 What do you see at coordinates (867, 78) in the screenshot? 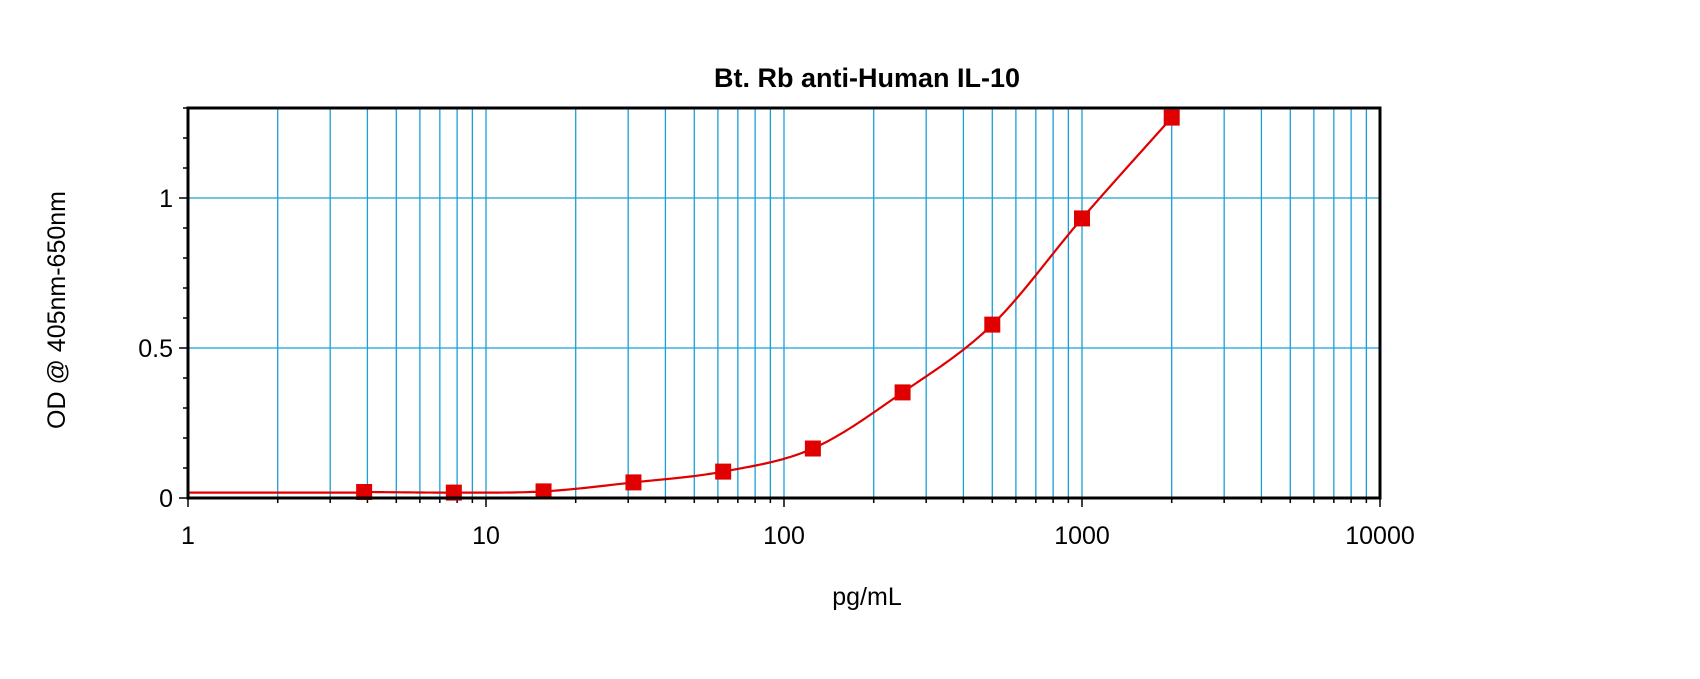
I see `chart-title: Bt. Rb anti-Human IL-10` at bounding box center [867, 78].